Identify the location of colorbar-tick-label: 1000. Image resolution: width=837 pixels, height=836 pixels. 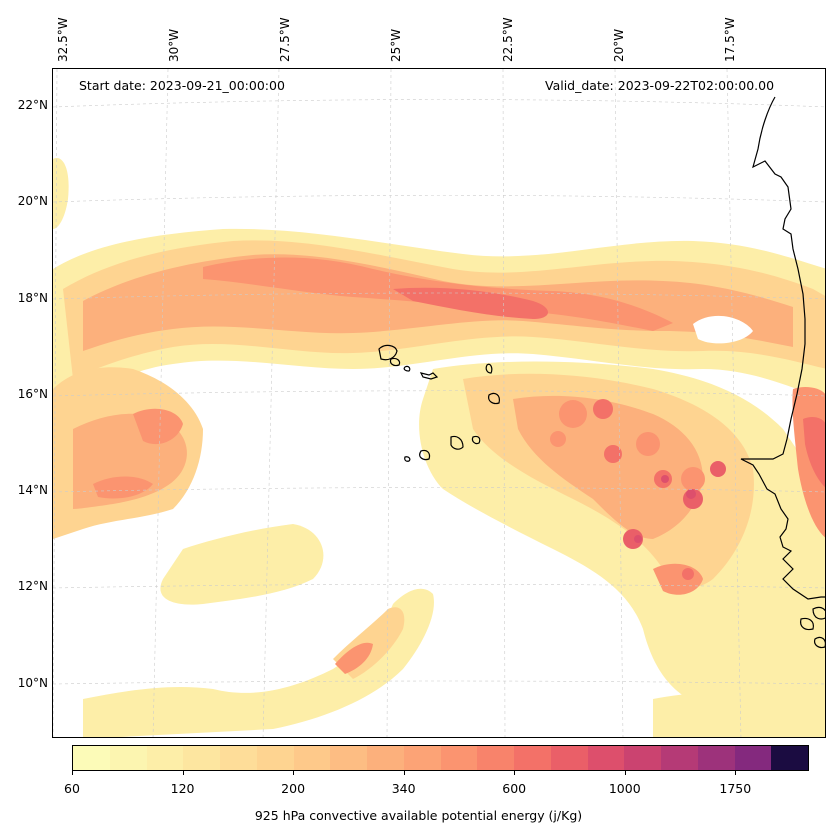
(624, 788).